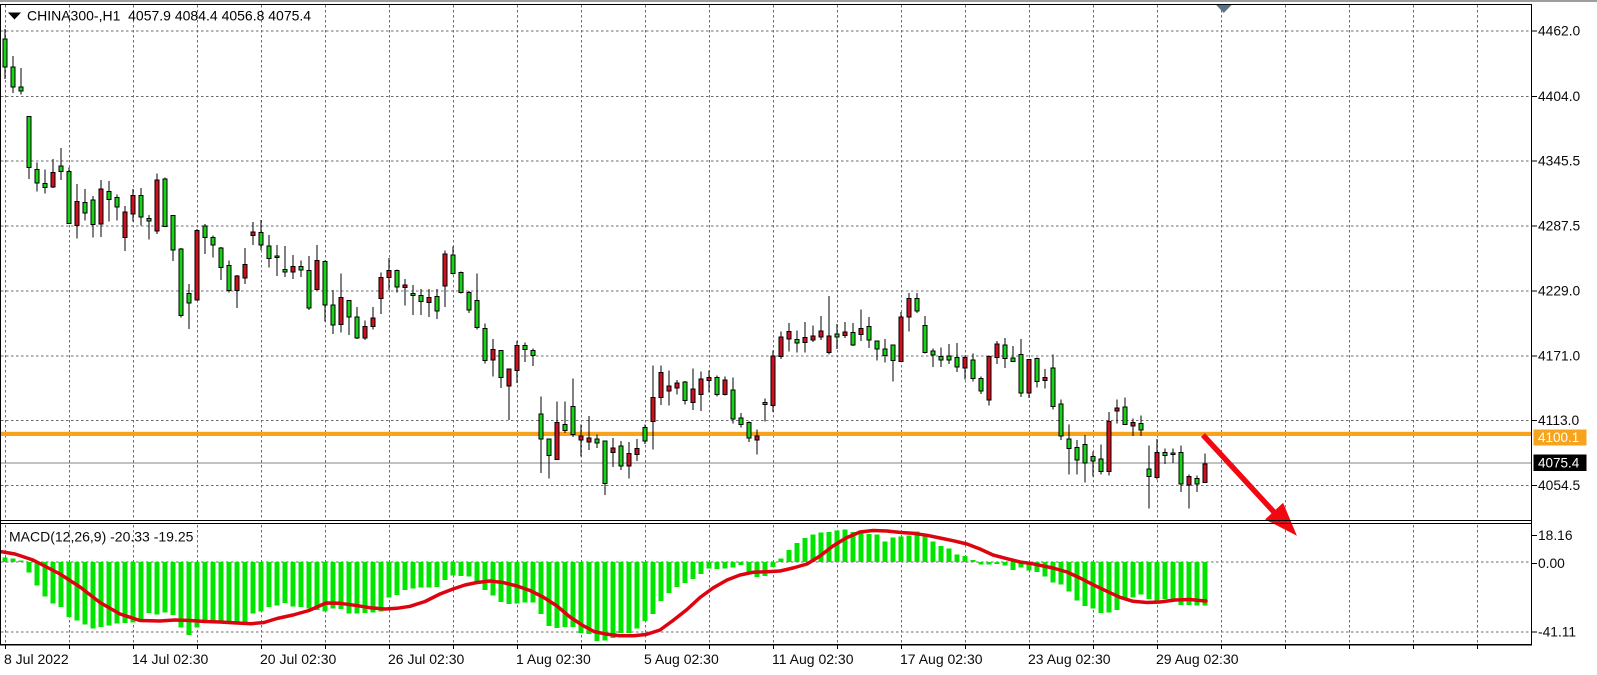  What do you see at coordinates (36, 659) in the screenshot?
I see `svg-text: 8 Jul 2022` at bounding box center [36, 659].